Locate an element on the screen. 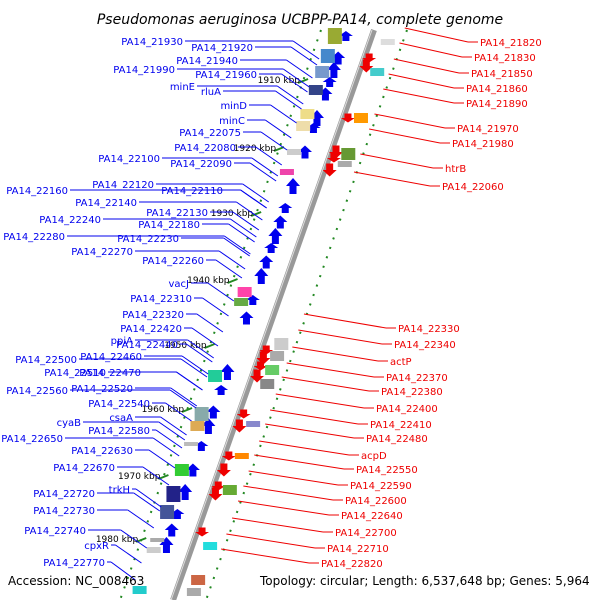  gene-label-left: rluA is located at coordinates (211, 92).